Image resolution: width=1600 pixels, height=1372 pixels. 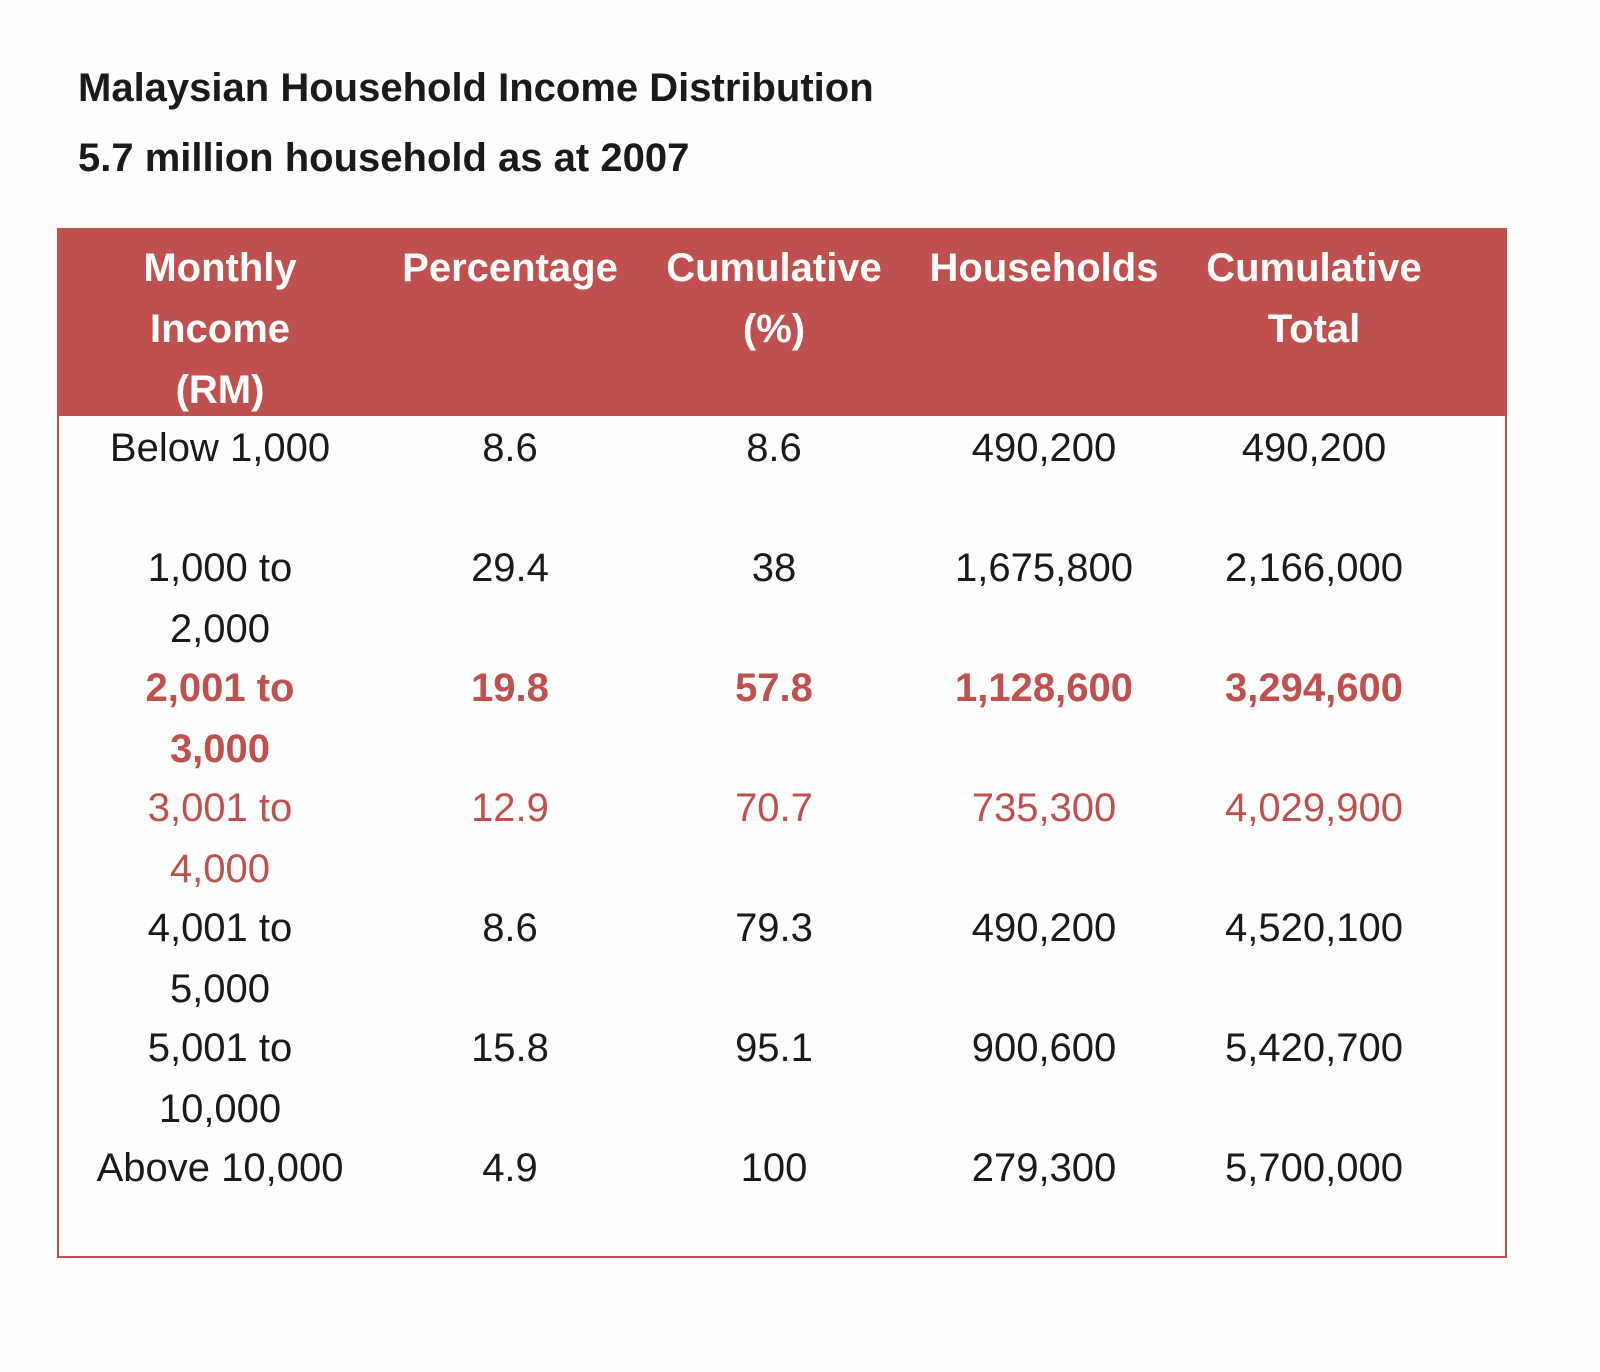 What do you see at coordinates (774, 808) in the screenshot?
I see `cumulative-percent-cell: 70.7` at bounding box center [774, 808].